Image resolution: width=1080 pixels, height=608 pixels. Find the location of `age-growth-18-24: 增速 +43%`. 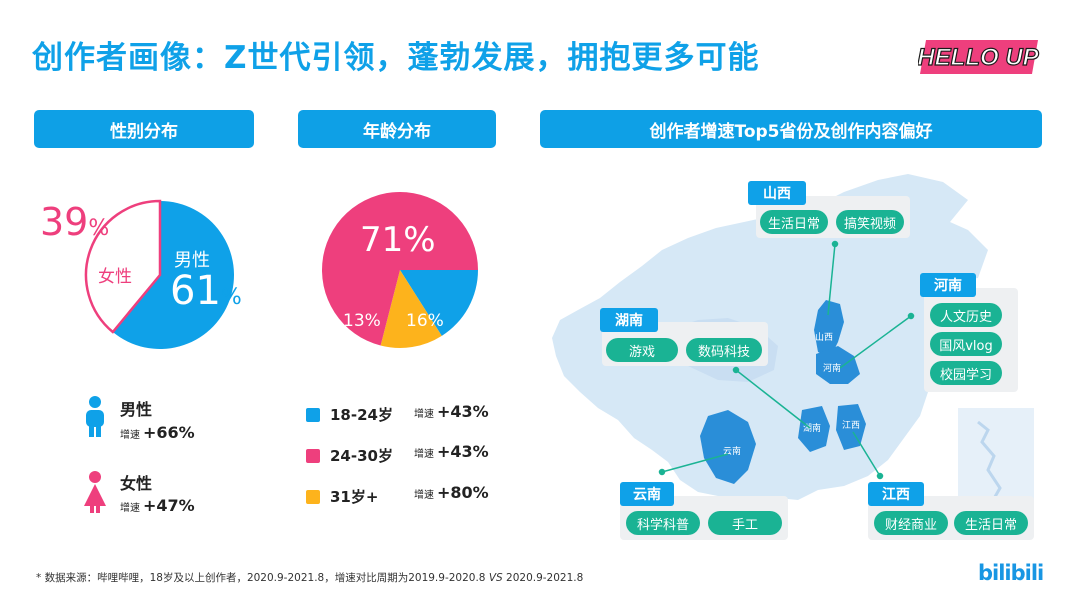

age-growth-18-24: 增速 +43% is located at coordinates (451, 411).